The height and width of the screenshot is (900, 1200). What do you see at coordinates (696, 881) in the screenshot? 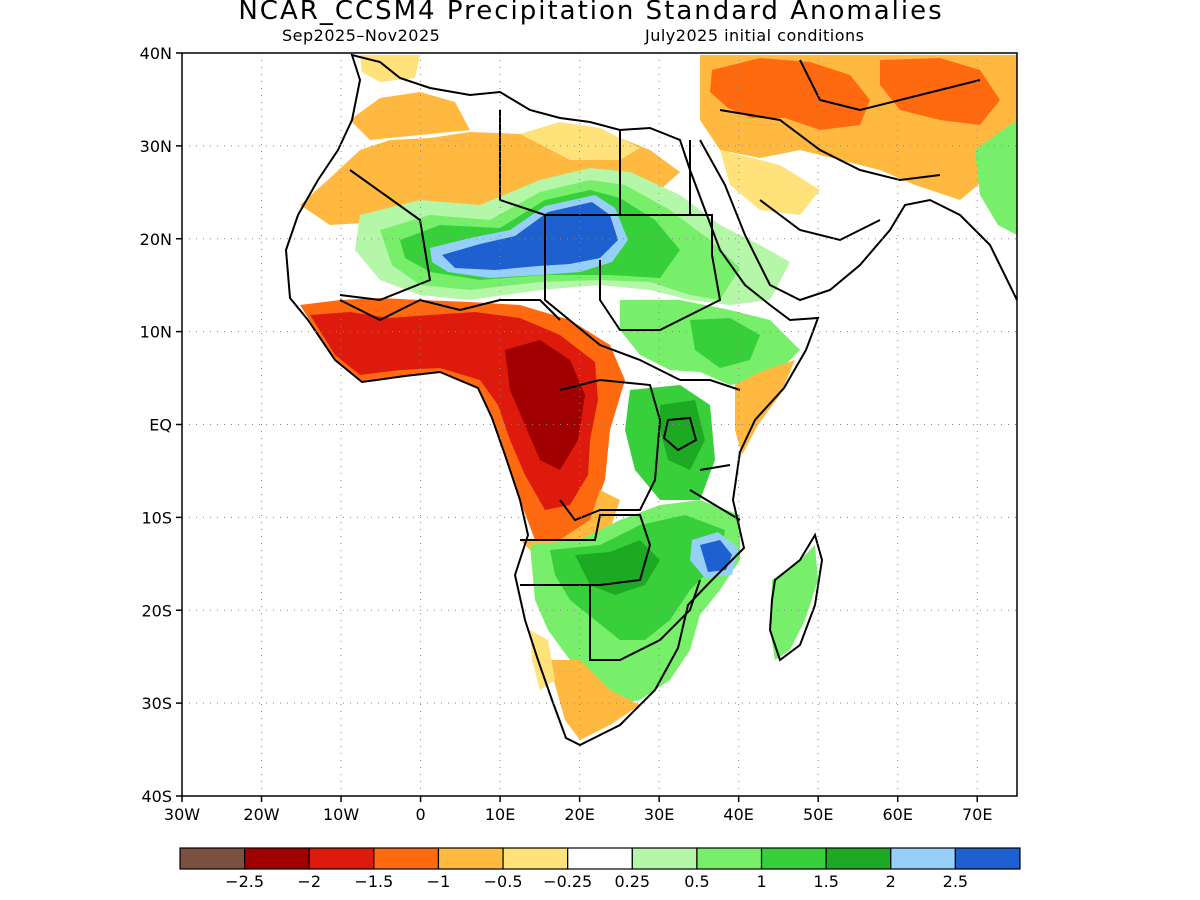
I see `colorbar-label: 0.5` at bounding box center [696, 881].